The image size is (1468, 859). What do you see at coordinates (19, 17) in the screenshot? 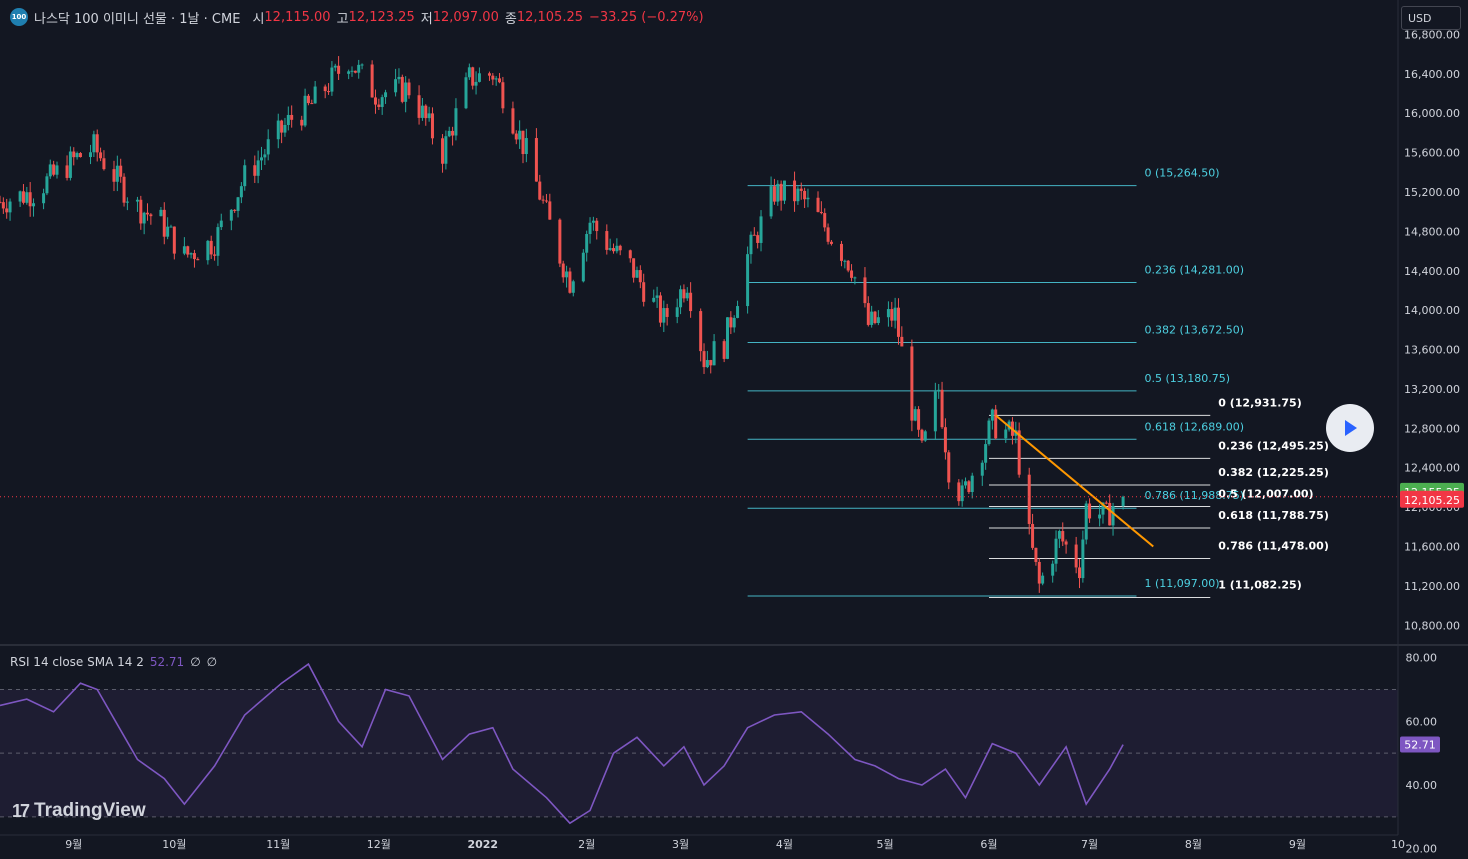
I see `symbol-badge: 100` at bounding box center [19, 17].